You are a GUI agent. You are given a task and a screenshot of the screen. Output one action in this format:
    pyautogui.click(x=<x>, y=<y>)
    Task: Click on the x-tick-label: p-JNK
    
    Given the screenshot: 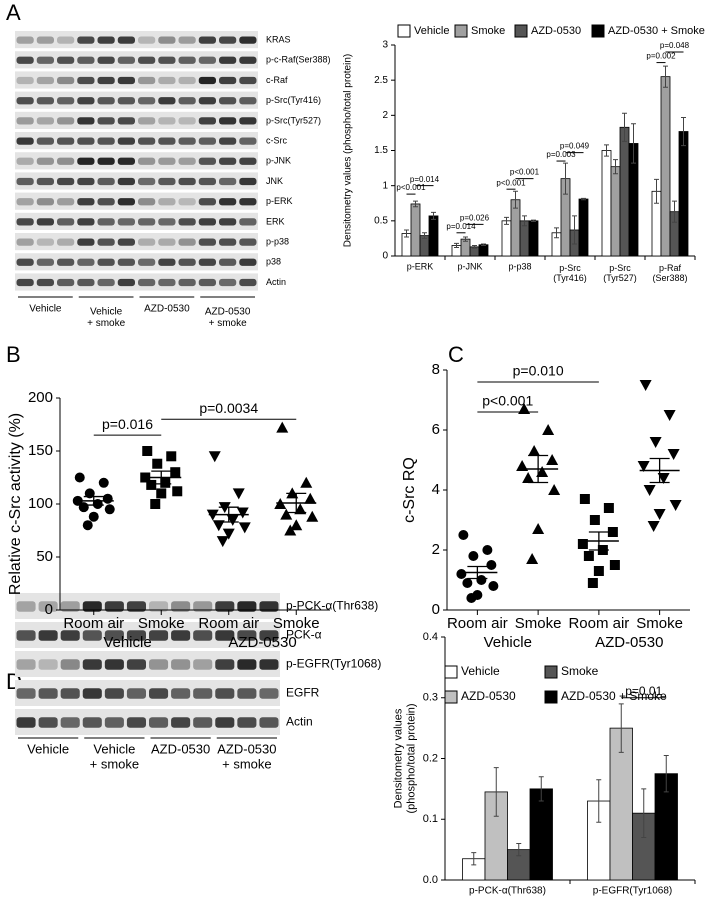 What is the action you would take?
    pyautogui.click(x=469, y=266)
    